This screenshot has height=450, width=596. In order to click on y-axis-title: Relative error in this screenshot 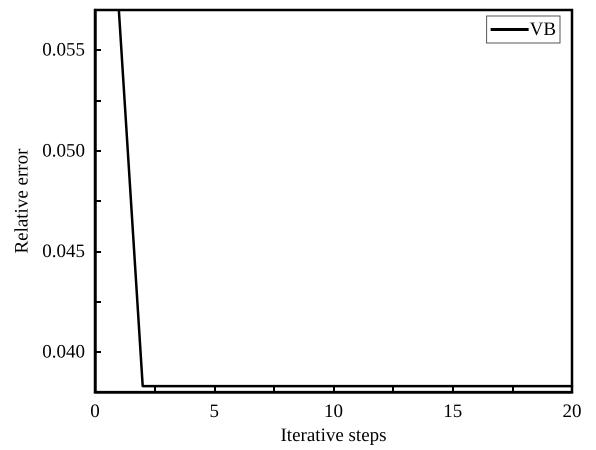, I will do `click(21, 201)`.